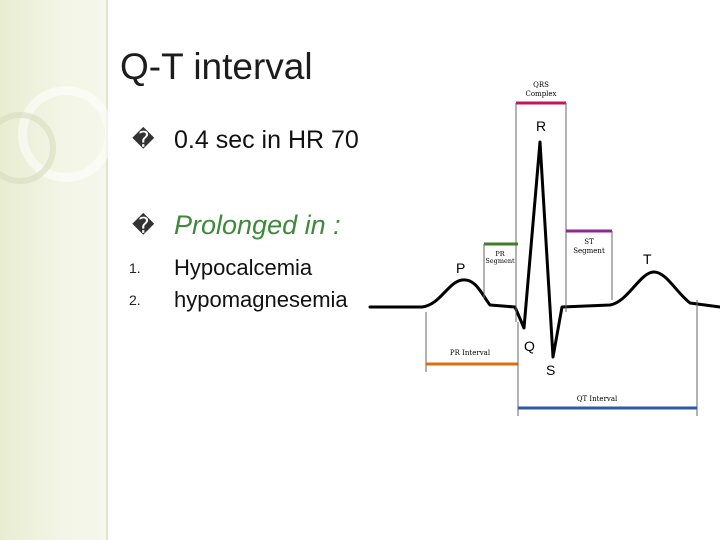 This screenshot has height=540, width=720. What do you see at coordinates (500, 254) in the screenshot?
I see `pr-segment-label-1: PR` at bounding box center [500, 254].